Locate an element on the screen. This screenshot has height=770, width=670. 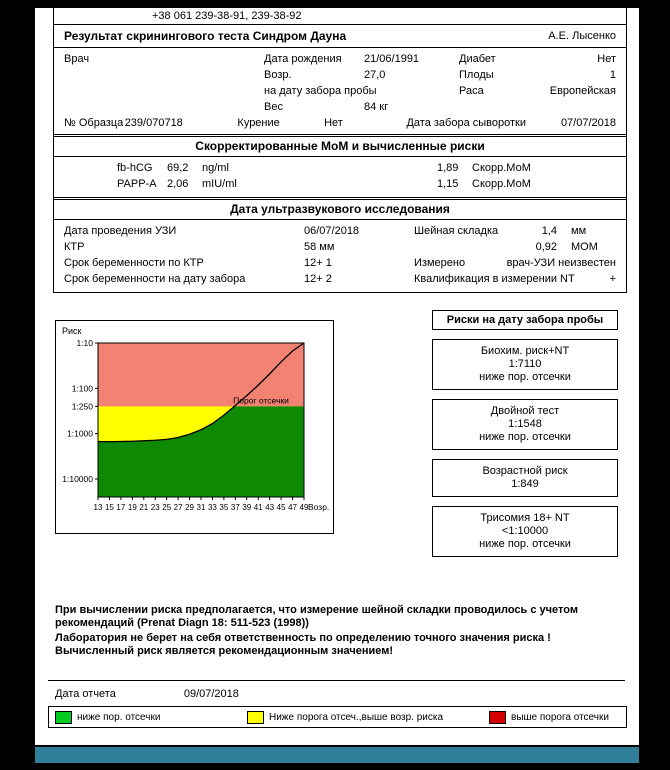
risk-box-double-test: Двойной тест 1:1548 ниже пор. отсечки is located at coordinates (525, 424).